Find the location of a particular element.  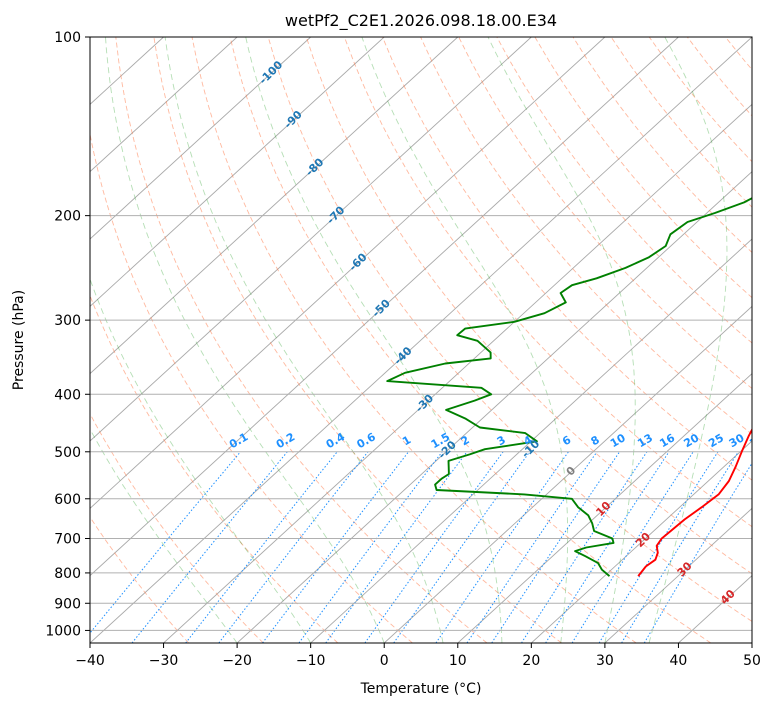

y-tick-label: 900 is located at coordinates (67, 604).